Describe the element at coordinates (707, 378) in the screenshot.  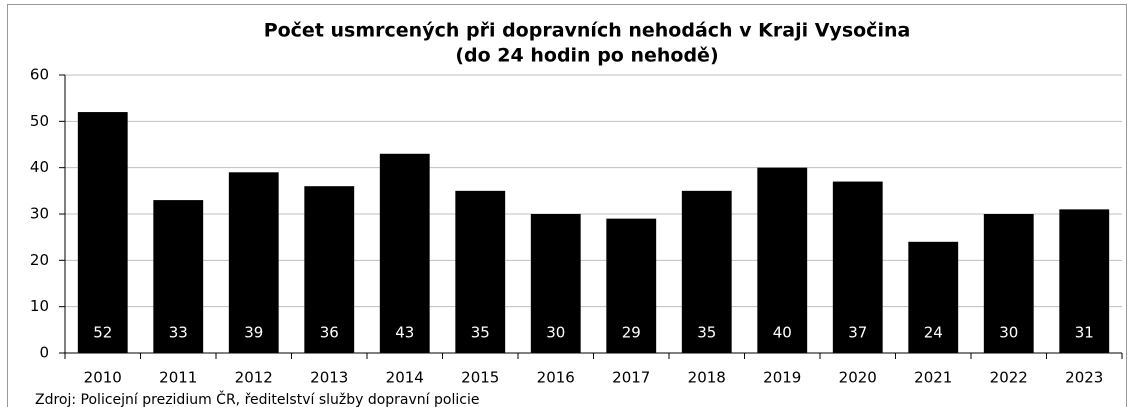
I see `x-tick-label: 2018` at that location.